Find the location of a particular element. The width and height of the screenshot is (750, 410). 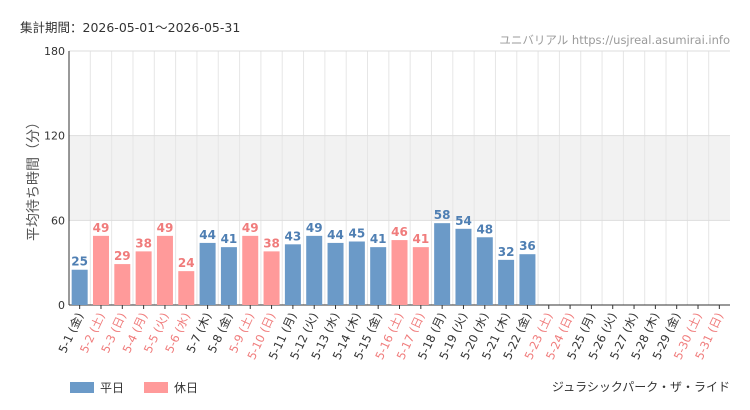

source-label: ユニバリアル https://usjreal.asumirai.info is located at coordinates (614, 40).